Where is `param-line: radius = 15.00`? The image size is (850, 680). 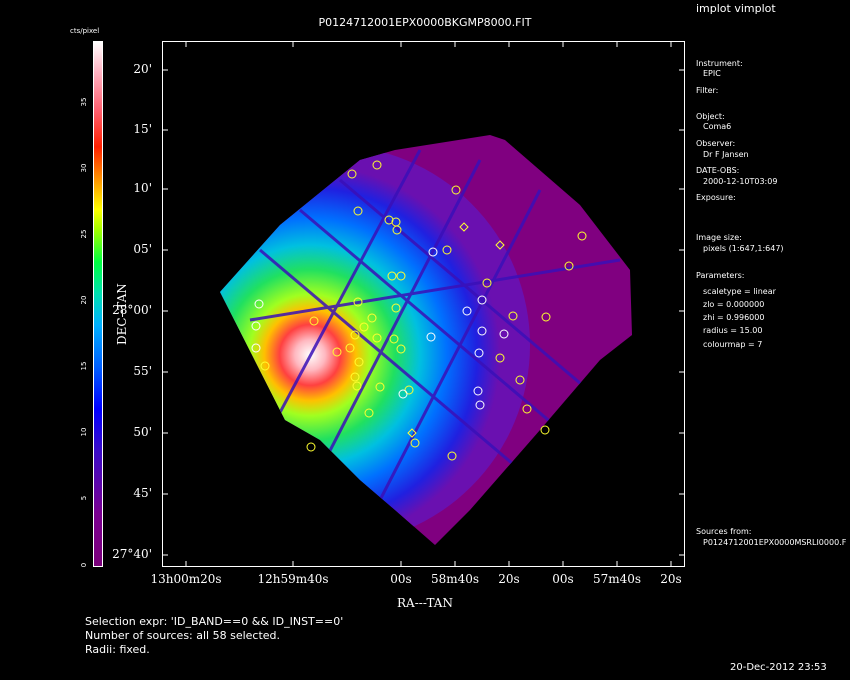
param-line: radius = 15.00 is located at coordinates (733, 330).